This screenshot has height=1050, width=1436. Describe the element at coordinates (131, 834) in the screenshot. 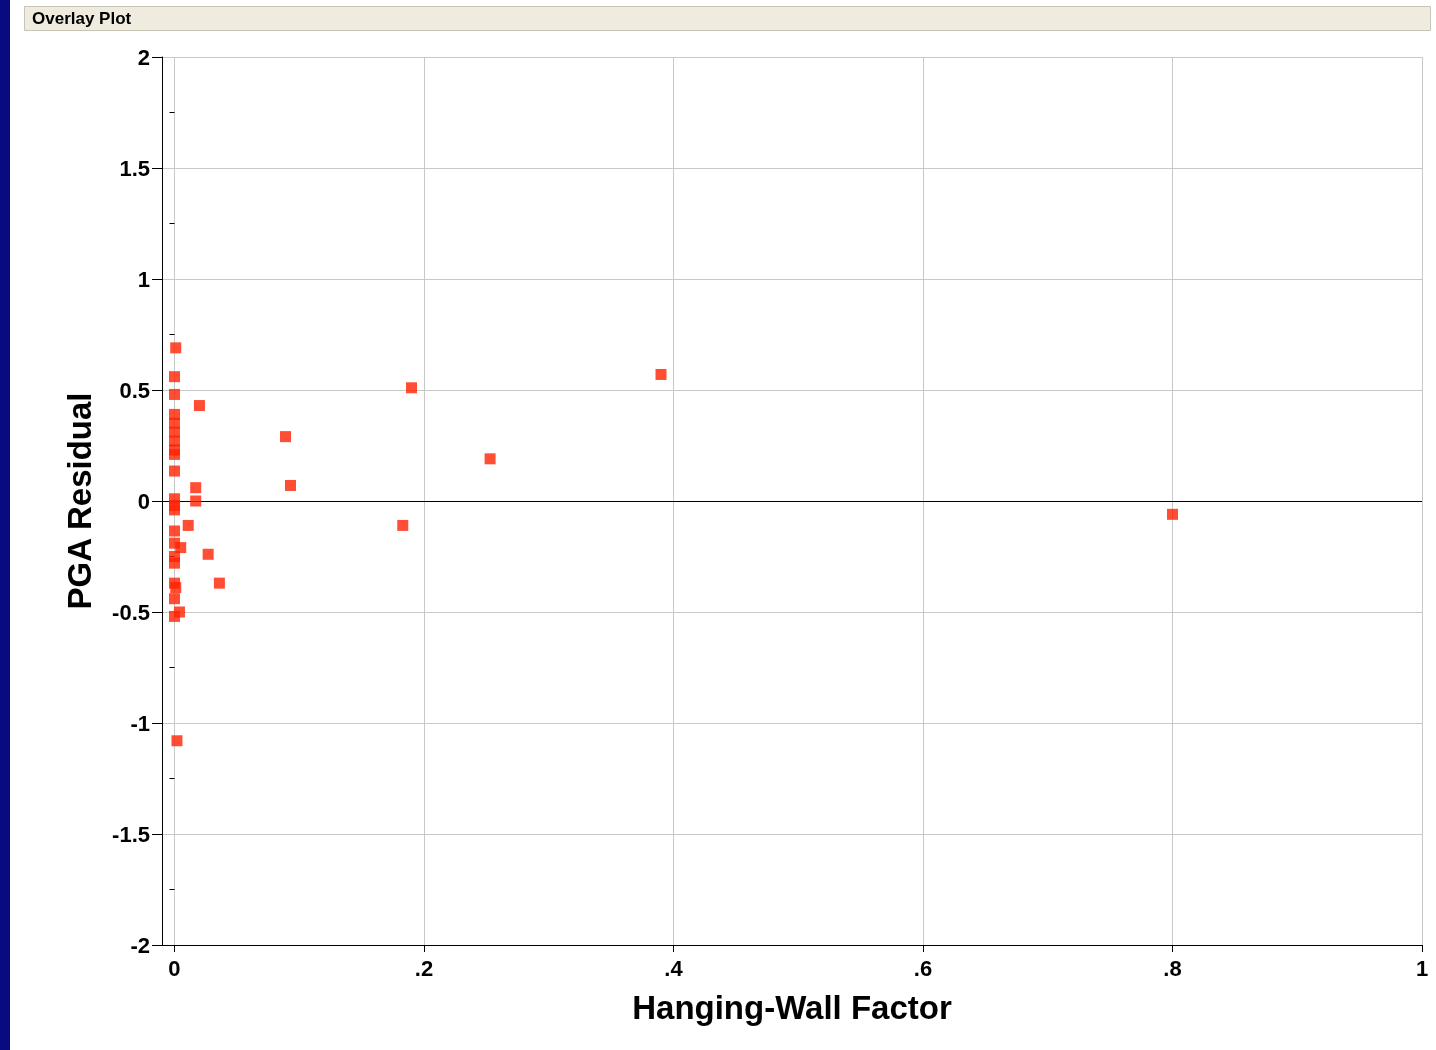

I see `y-tick-label: -1.5` at that location.